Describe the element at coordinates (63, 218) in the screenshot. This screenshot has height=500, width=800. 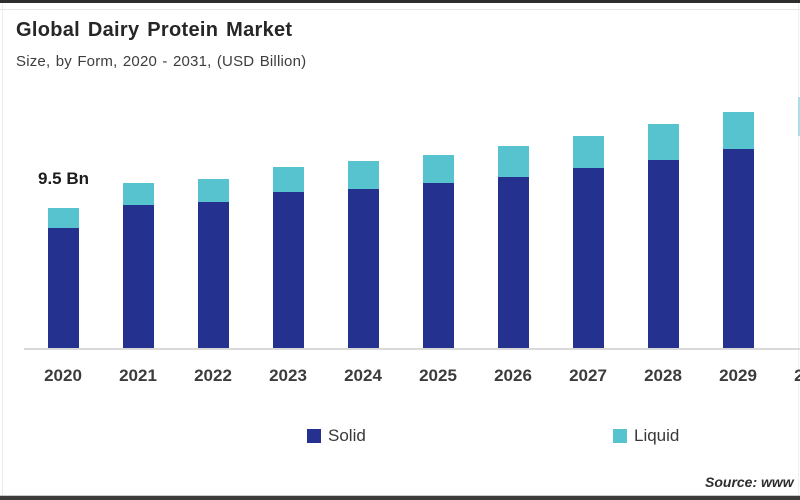
I see `bar-2020-liquid-segment` at that location.